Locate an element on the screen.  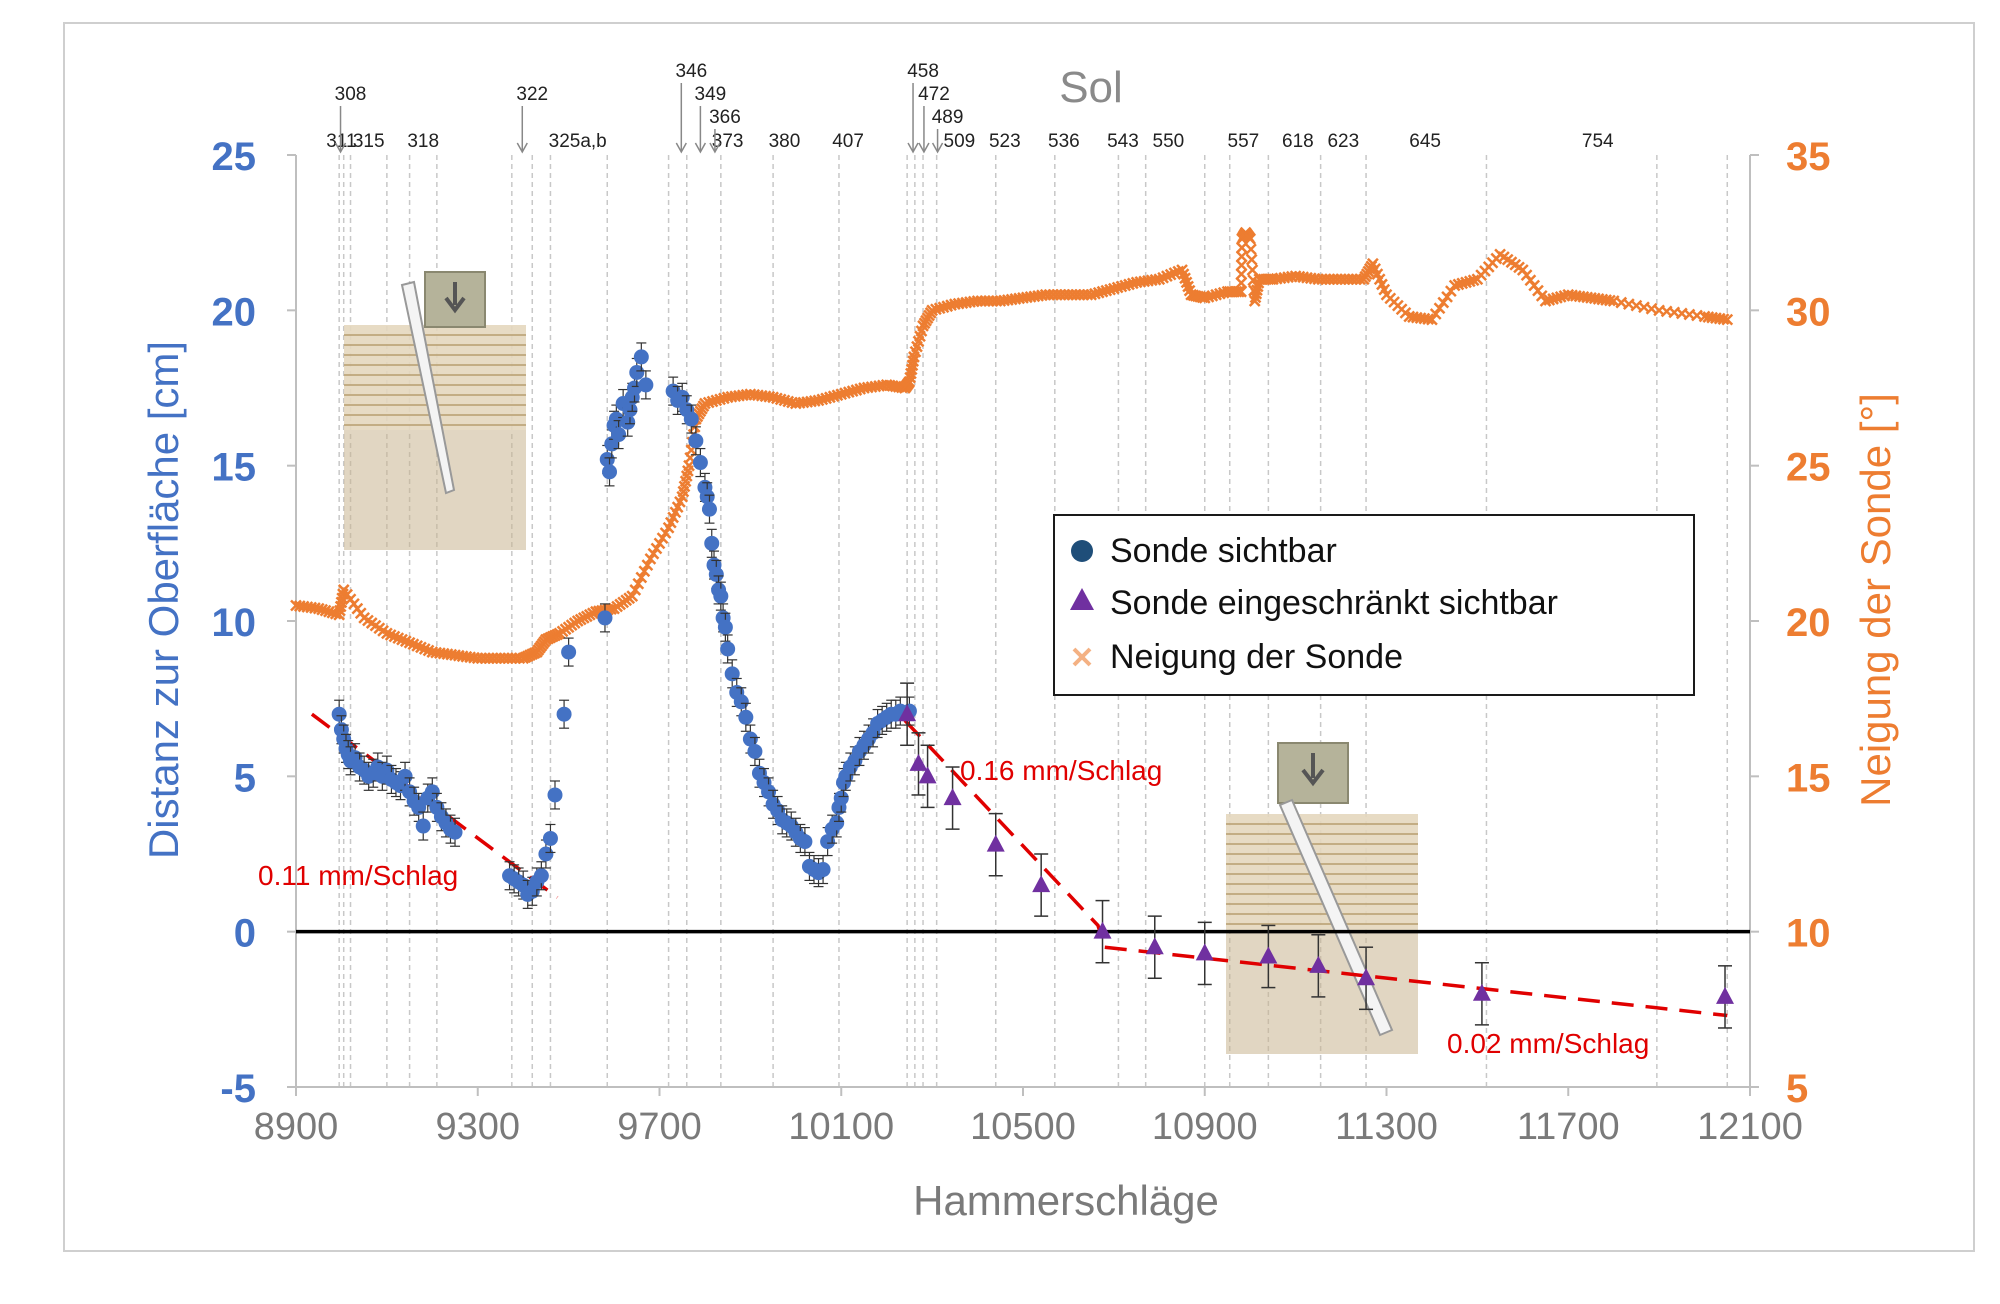
y-right-tick-label: 10 is located at coordinates (1808, 934).